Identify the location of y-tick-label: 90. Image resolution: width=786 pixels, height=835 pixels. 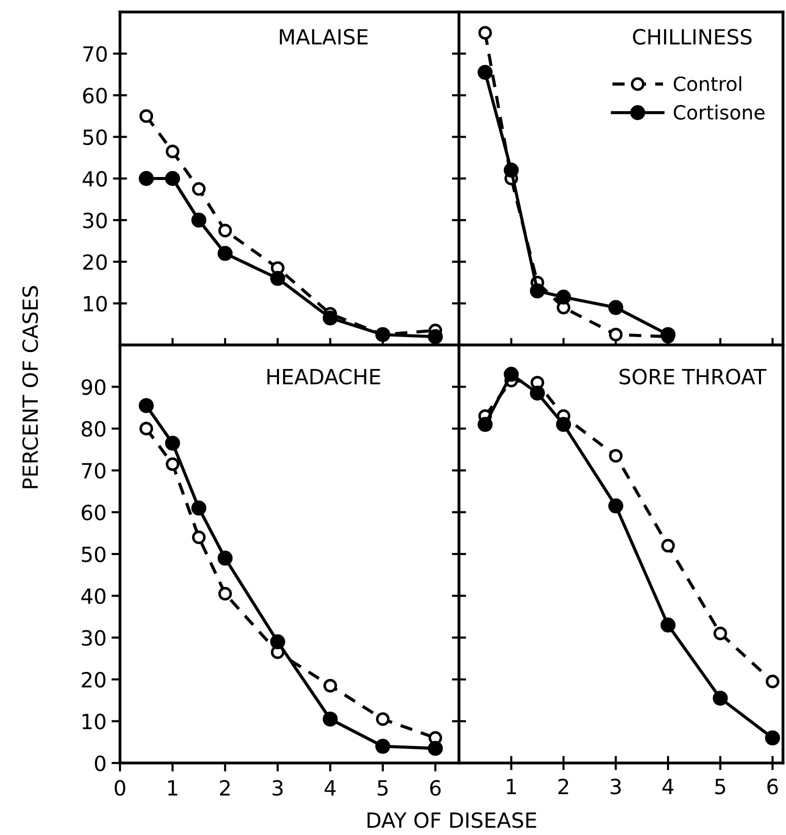
(94, 387).